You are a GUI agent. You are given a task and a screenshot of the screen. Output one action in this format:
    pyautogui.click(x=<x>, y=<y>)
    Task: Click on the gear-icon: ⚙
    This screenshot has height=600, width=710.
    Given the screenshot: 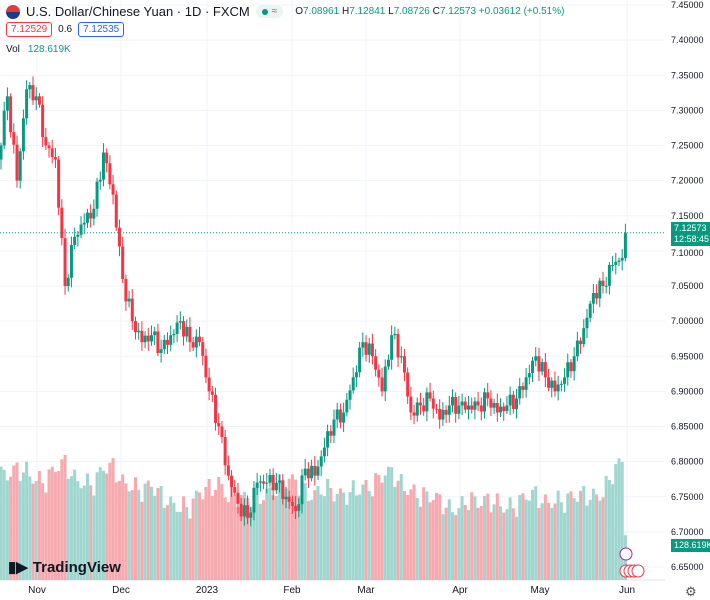 What is the action you would take?
    pyautogui.click(x=691, y=591)
    